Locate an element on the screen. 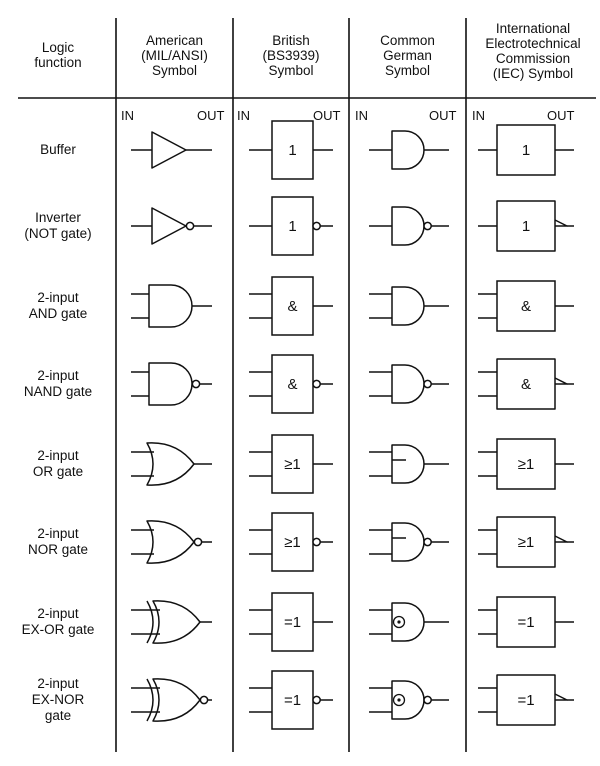 The width and height of the screenshot is (600, 766). british-symbol: 1 is located at coordinates (291, 226).